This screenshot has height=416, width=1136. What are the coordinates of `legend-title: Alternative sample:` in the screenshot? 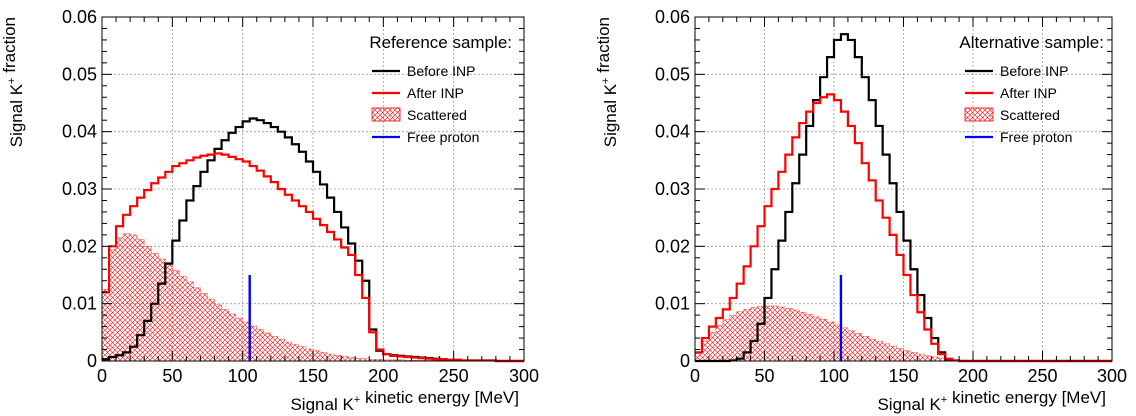 It's located at (1031, 42).